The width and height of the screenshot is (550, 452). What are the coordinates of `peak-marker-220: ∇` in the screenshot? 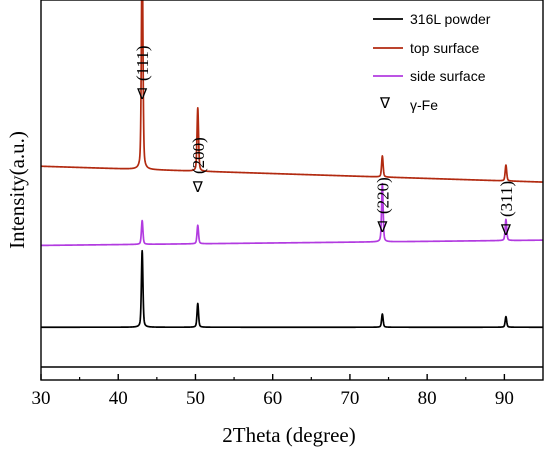 It's located at (382, 227).